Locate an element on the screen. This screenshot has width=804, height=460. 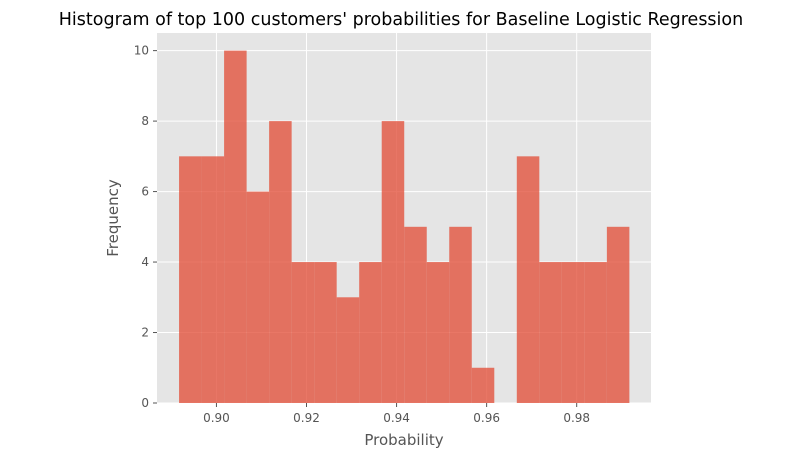
x-axis-label: Probability is located at coordinates (403, 440).